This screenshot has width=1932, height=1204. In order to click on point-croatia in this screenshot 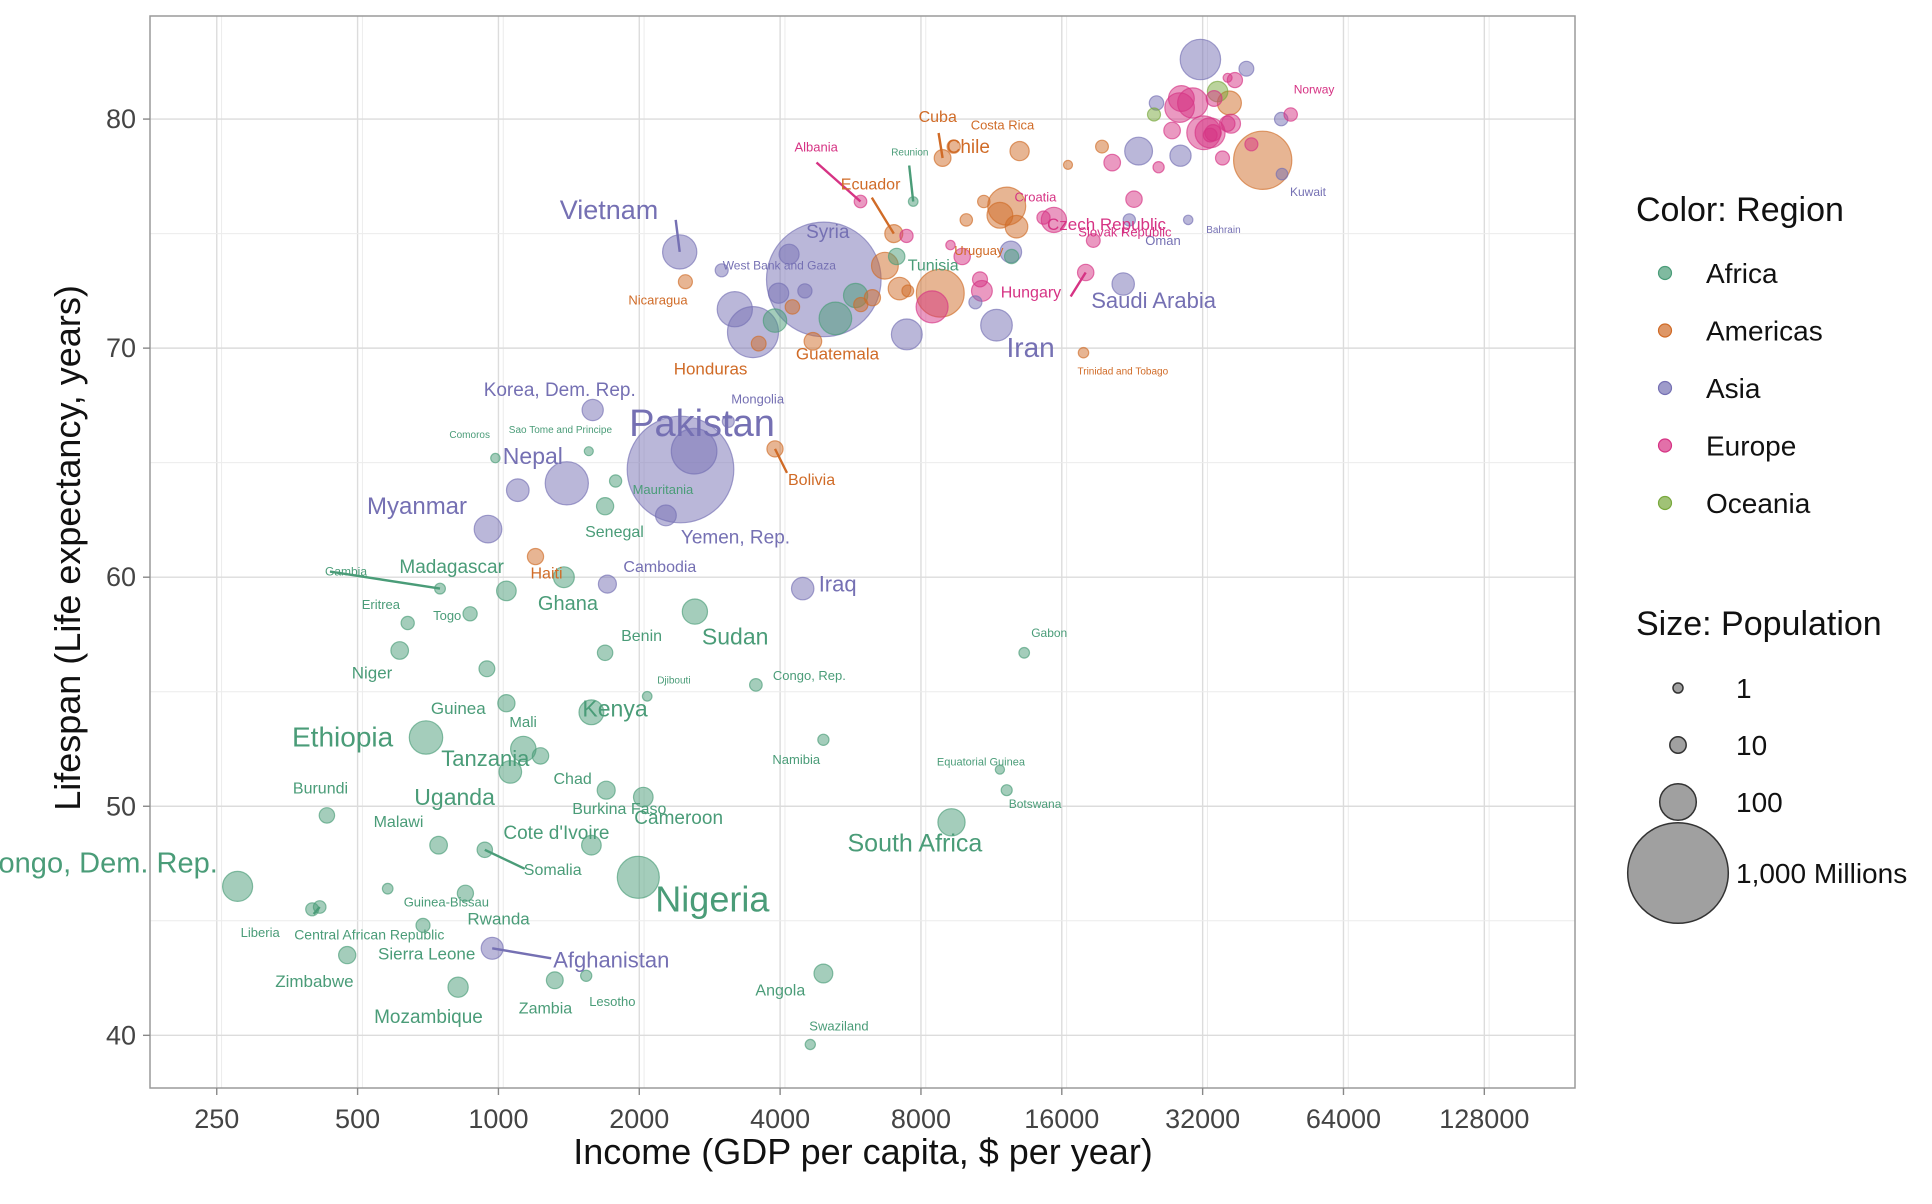, I will do `click(1043, 217)`.